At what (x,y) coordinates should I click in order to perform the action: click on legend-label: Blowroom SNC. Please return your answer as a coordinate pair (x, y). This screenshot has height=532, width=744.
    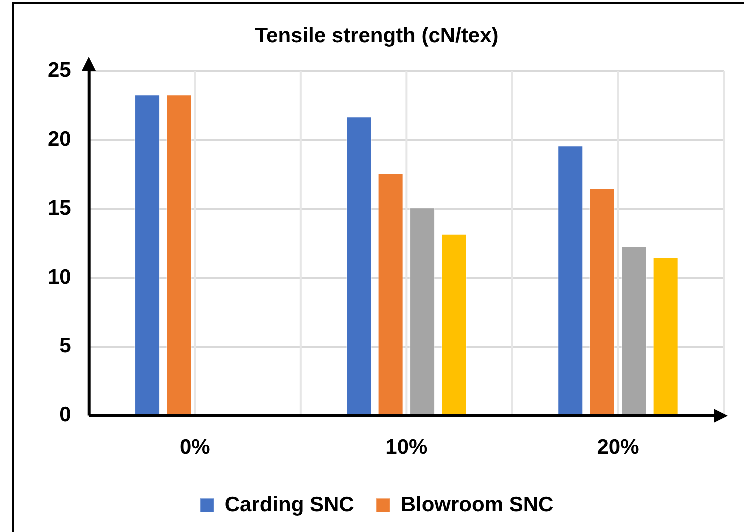
    Looking at the image, I should click on (477, 504).